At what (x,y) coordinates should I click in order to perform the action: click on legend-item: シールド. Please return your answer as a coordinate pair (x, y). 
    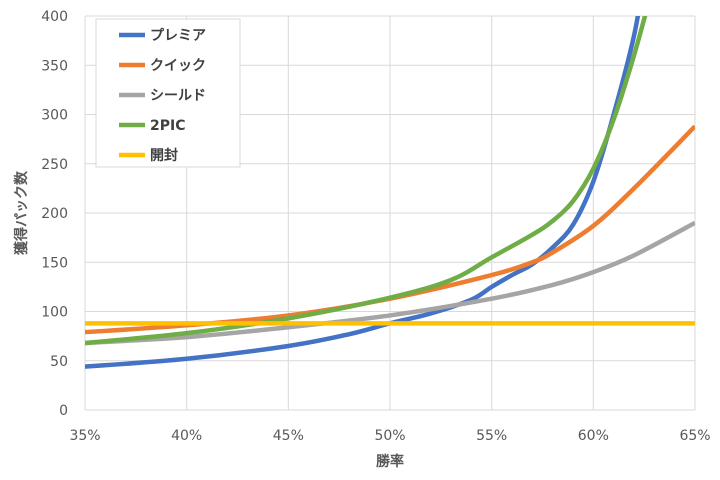
    Looking at the image, I should click on (162, 96).